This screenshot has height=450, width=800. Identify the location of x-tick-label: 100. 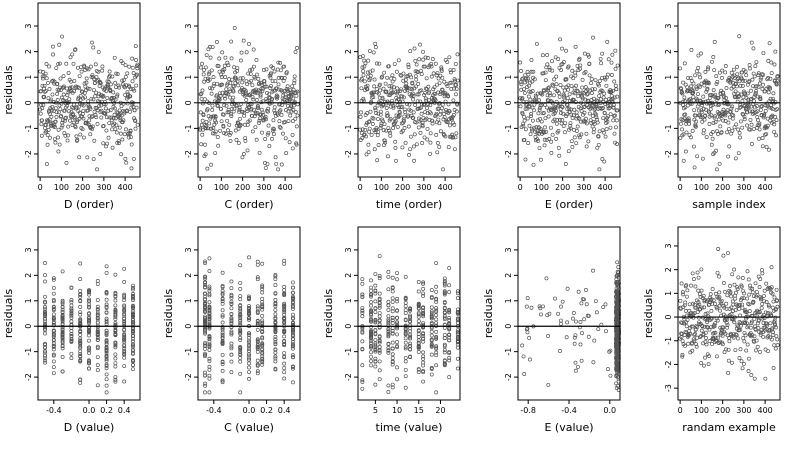
(381, 187).